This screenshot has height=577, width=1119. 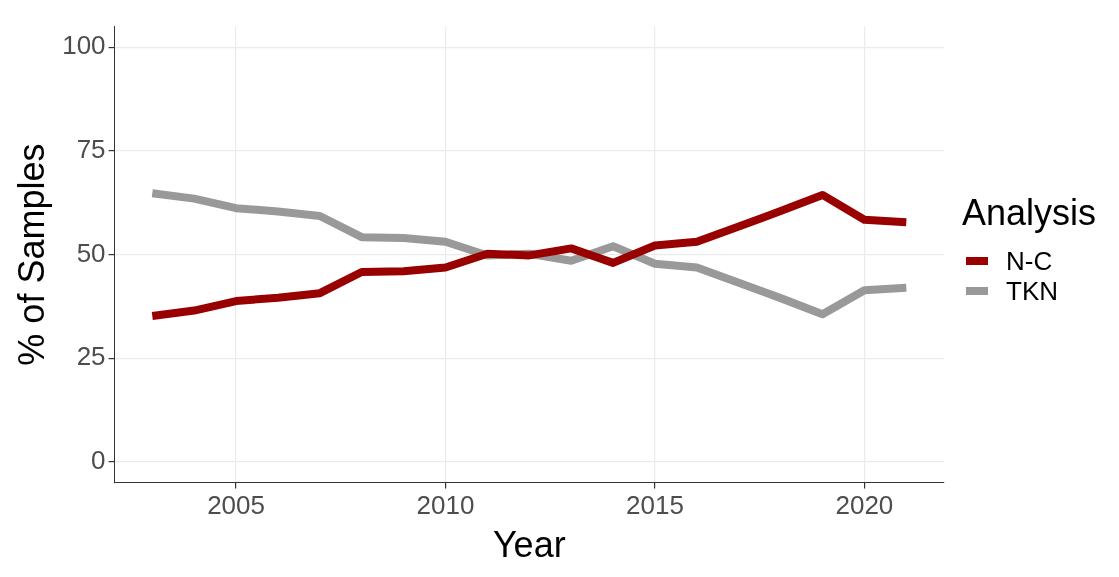 I want to click on y-axis-title: % of Samples, so click(x=31, y=254).